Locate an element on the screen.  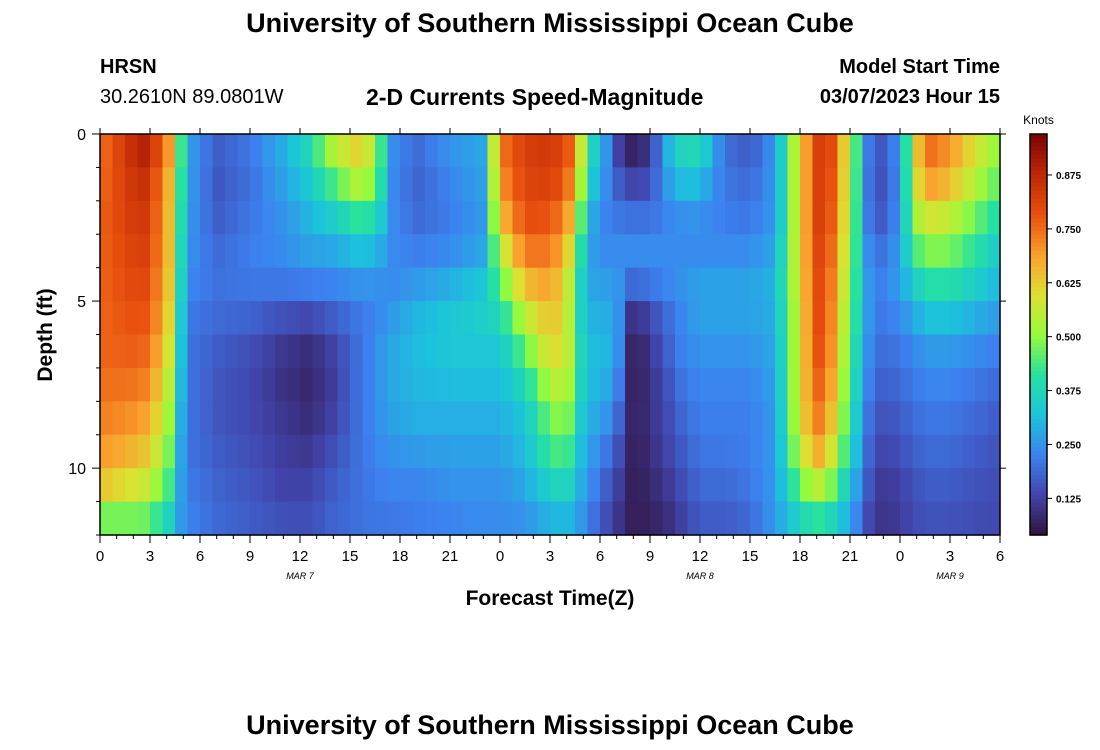
x-tick-label: 0 is located at coordinates (500, 556).